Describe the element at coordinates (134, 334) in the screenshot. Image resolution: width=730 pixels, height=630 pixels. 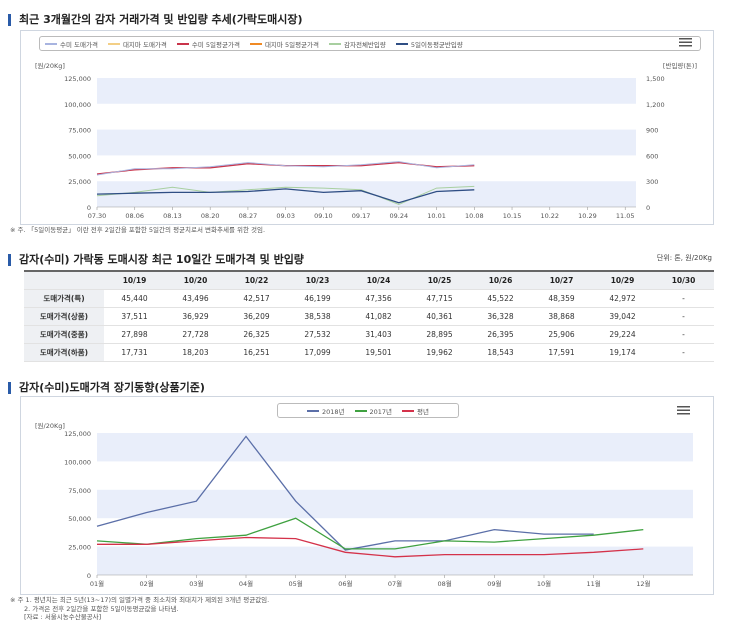
I see `table-cell: 27,898` at that location.